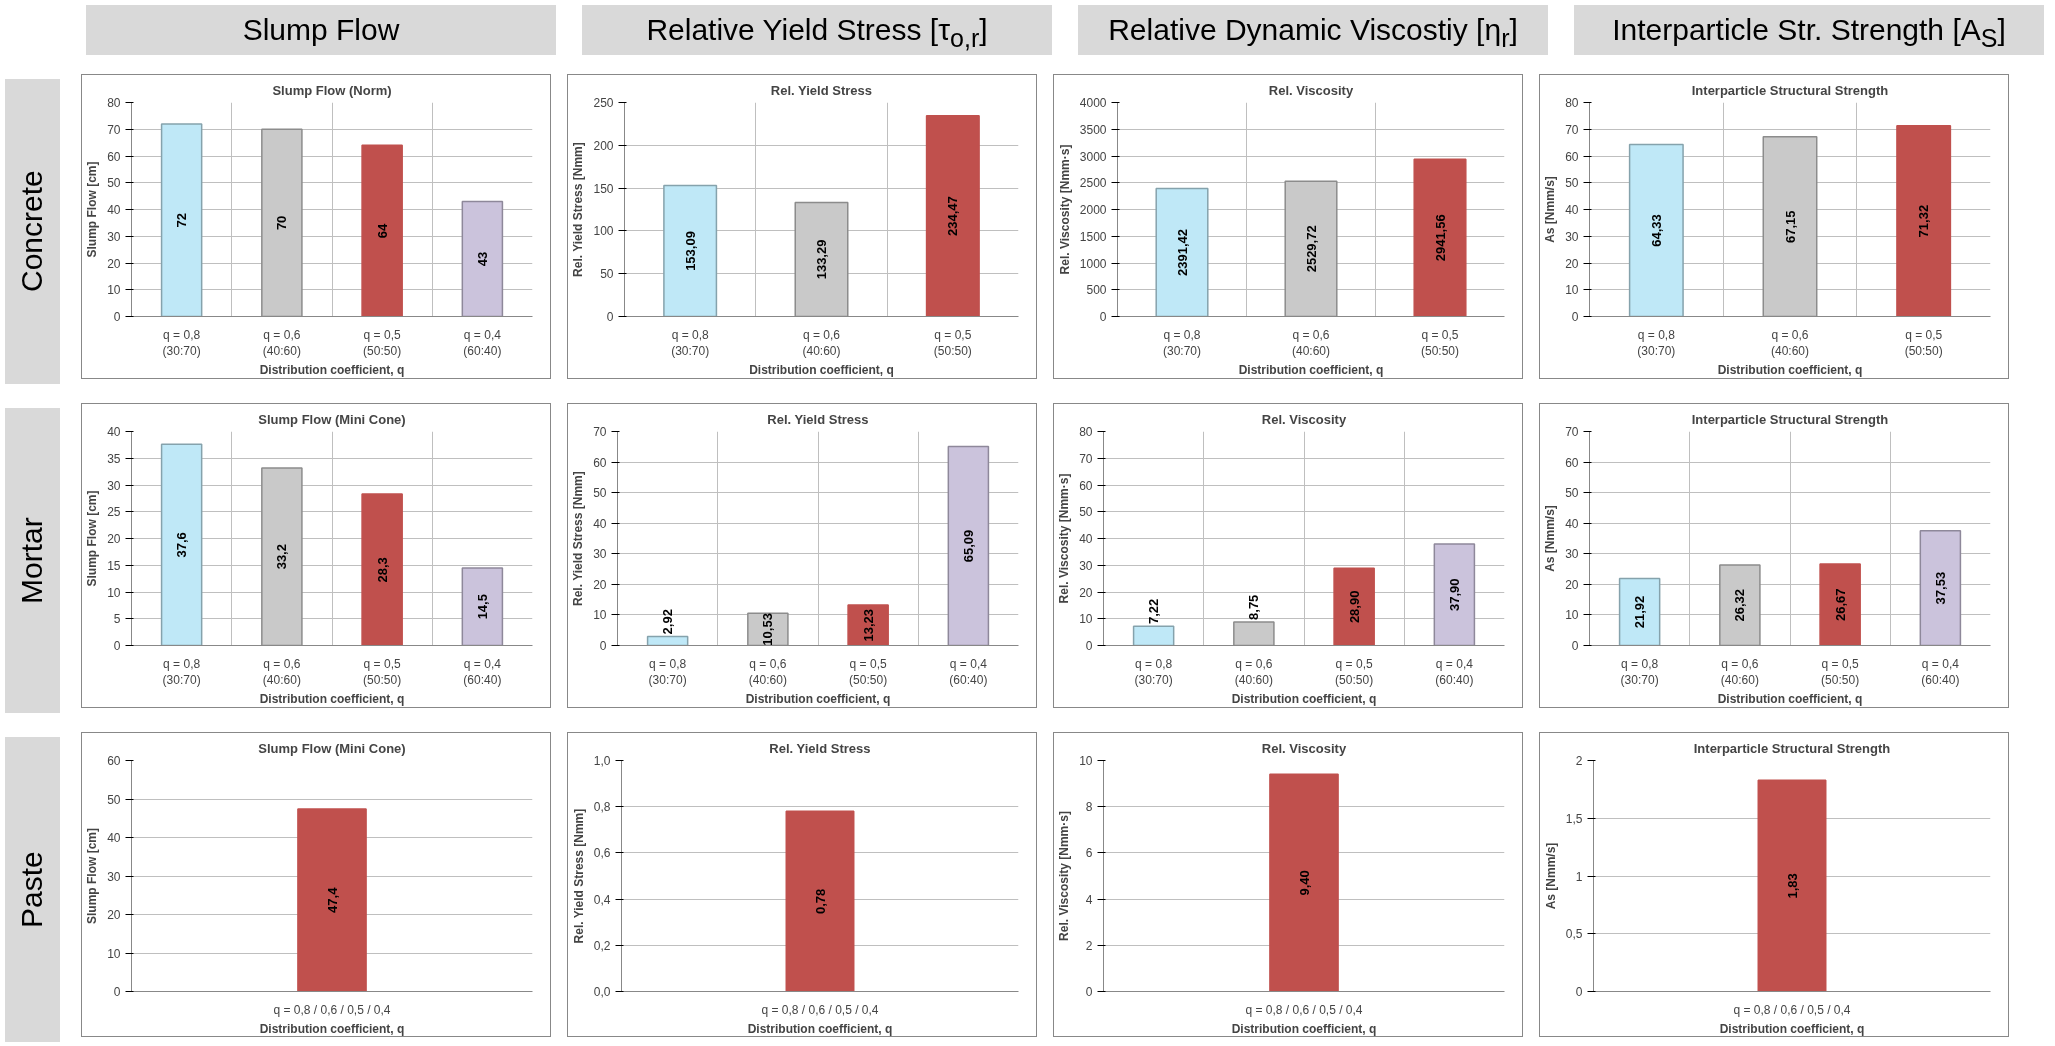 The width and height of the screenshot is (2055, 1046). Describe the element at coordinates (1354, 607) in the screenshot. I see `data-label: 28,90` at that location.